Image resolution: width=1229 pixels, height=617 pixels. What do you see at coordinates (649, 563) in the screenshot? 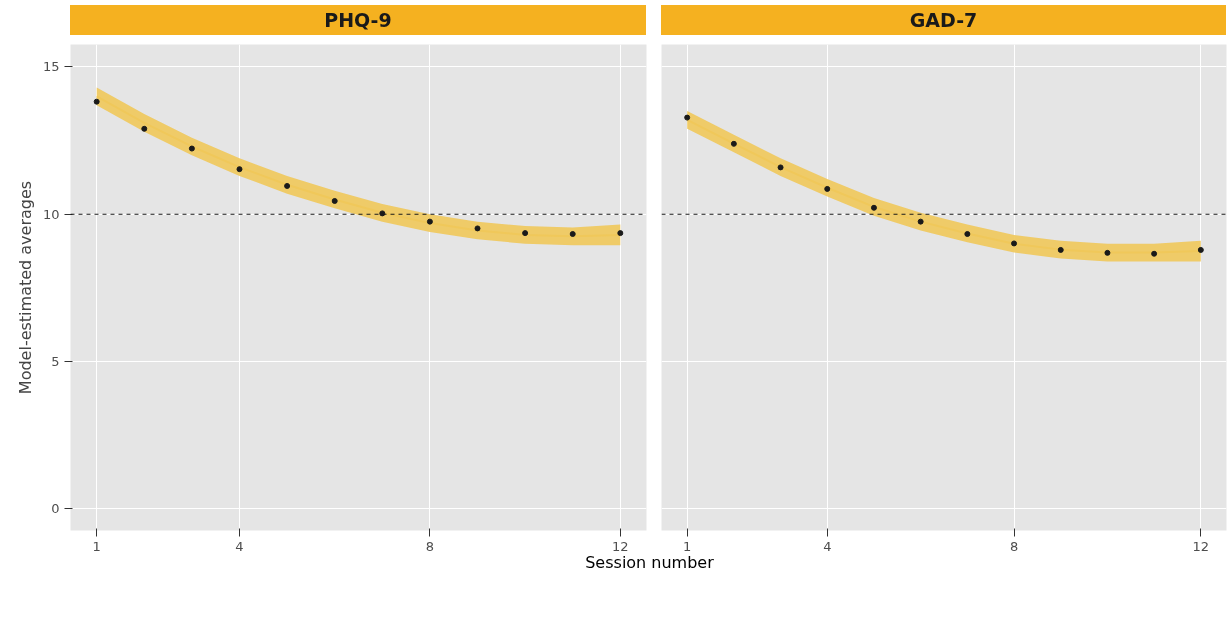
I see `x-axis-title: Session number` at bounding box center [649, 563].